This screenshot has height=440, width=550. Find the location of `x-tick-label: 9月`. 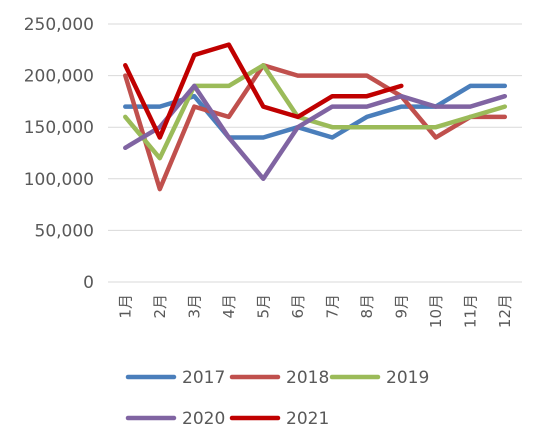

x-tick-label: 9月 is located at coordinates (401, 306).